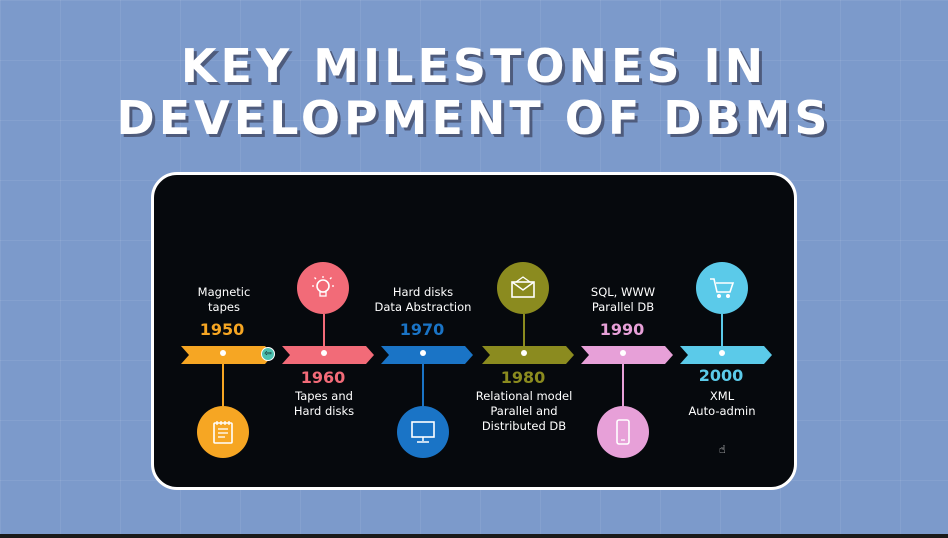  What do you see at coordinates (323, 377) in the screenshot?
I see `year-label: 1960` at bounding box center [323, 377].